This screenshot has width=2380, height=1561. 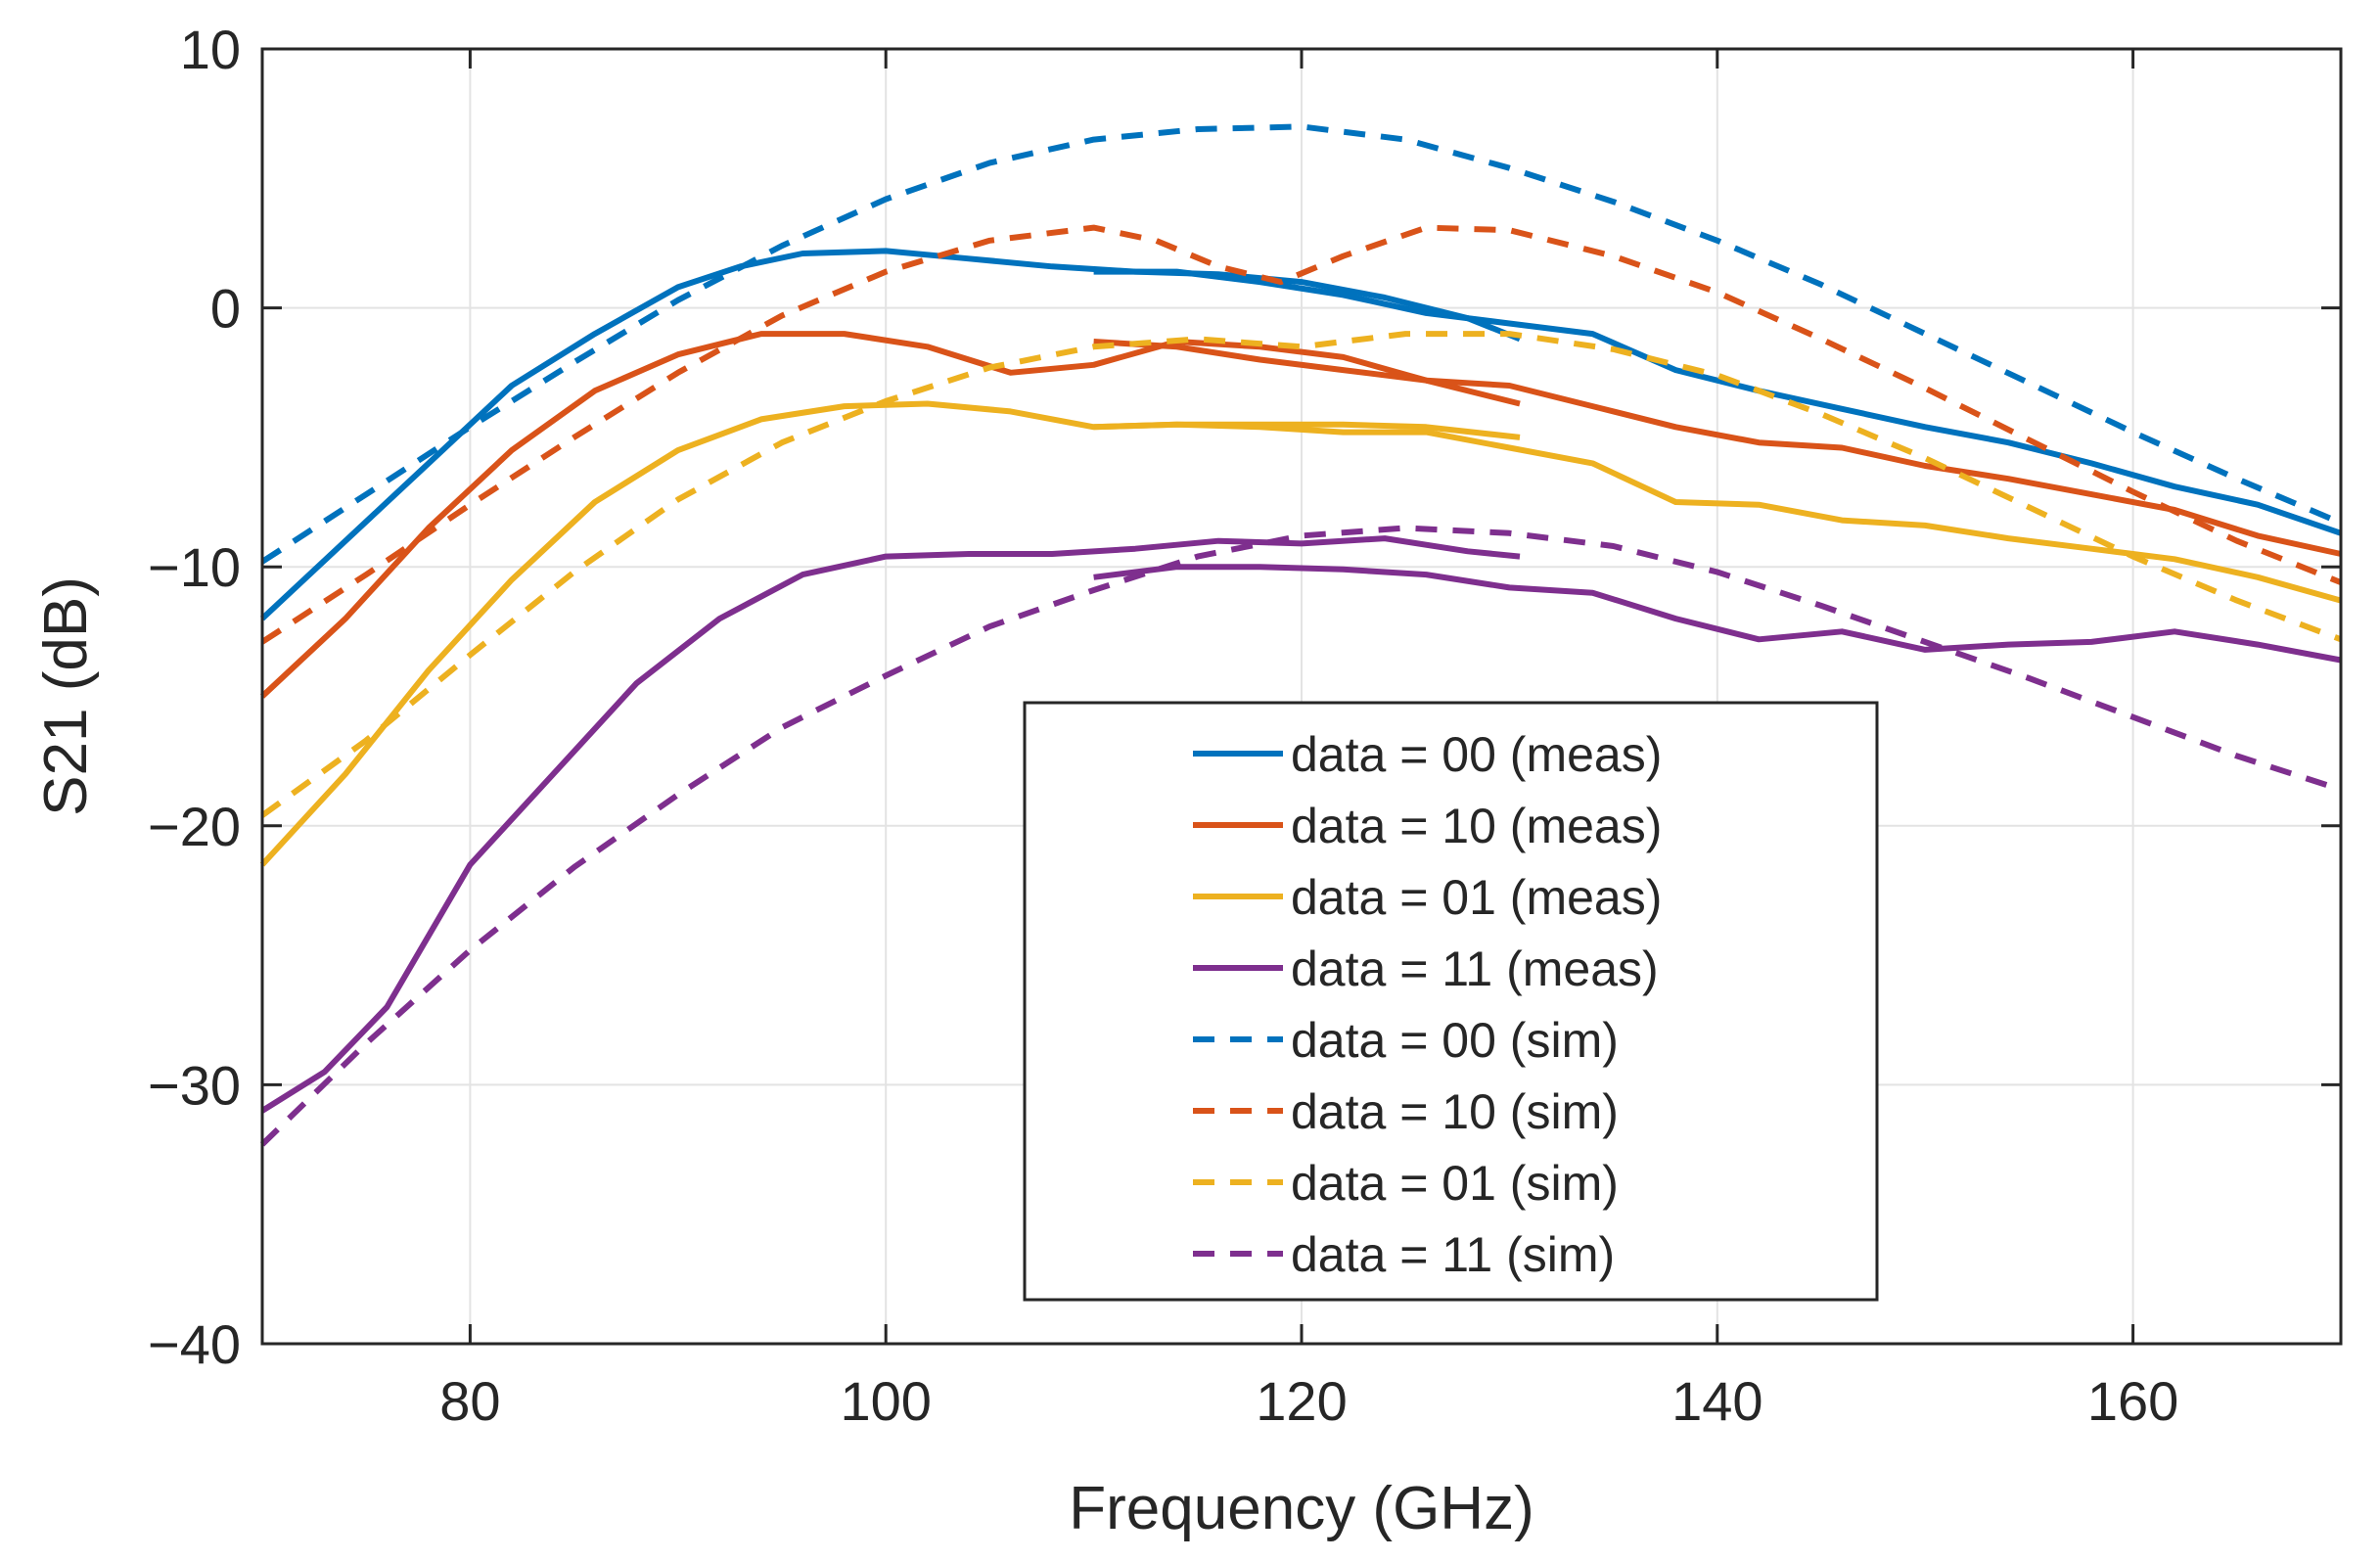 I want to click on legend-entry-label: data = 00 (sim), so click(x=1455, y=1040).